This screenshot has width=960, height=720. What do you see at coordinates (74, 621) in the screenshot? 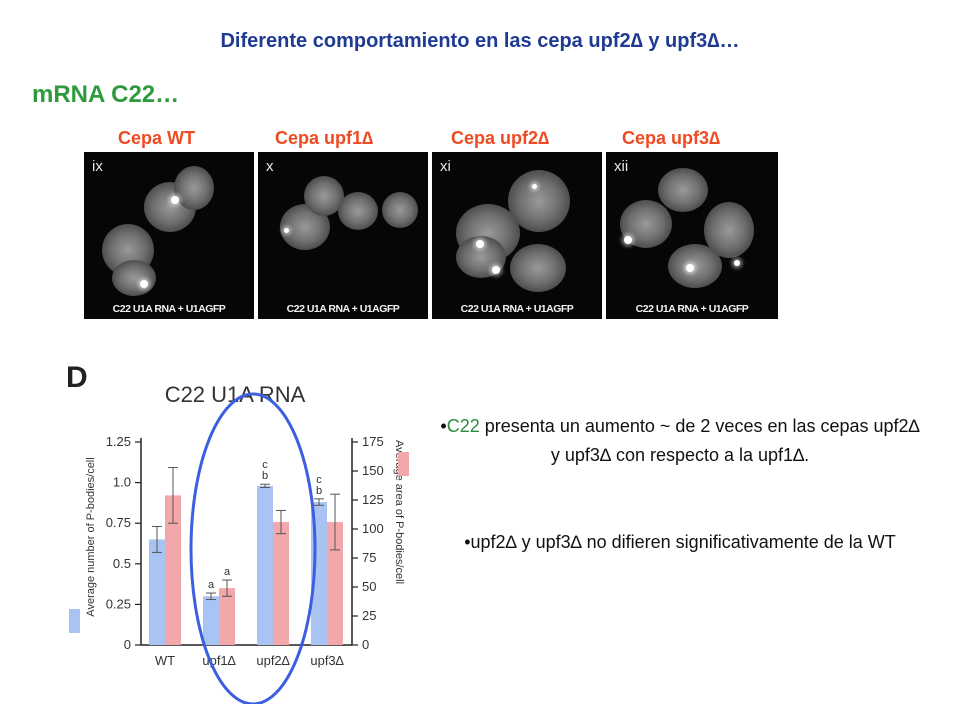
I see `legend-swatch-left` at bounding box center [74, 621].